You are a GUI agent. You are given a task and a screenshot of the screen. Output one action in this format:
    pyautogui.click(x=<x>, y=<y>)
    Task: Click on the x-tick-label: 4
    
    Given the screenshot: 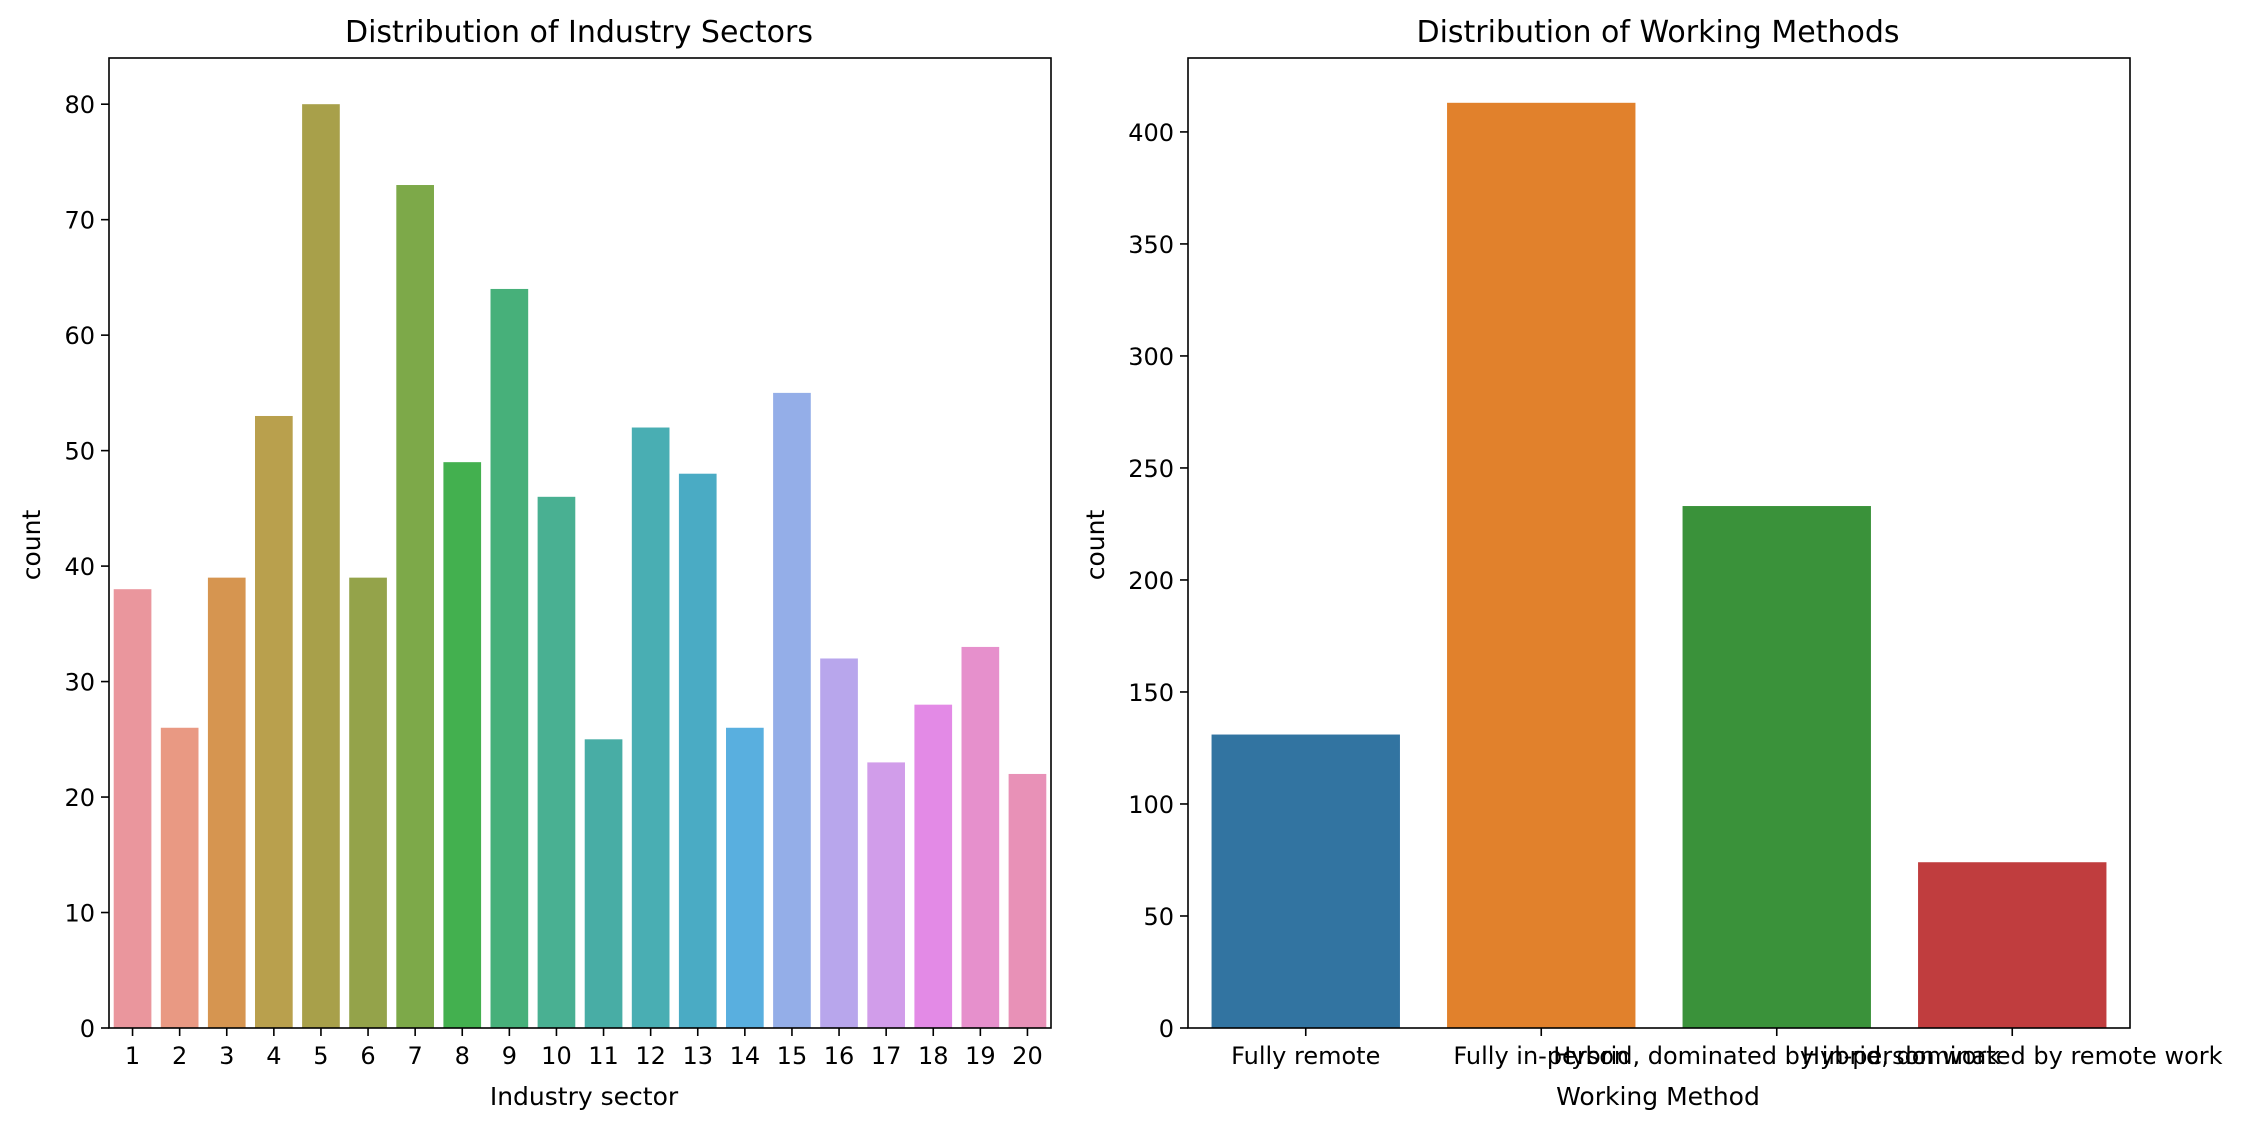 What is the action you would take?
    pyautogui.click(x=273, y=1056)
    